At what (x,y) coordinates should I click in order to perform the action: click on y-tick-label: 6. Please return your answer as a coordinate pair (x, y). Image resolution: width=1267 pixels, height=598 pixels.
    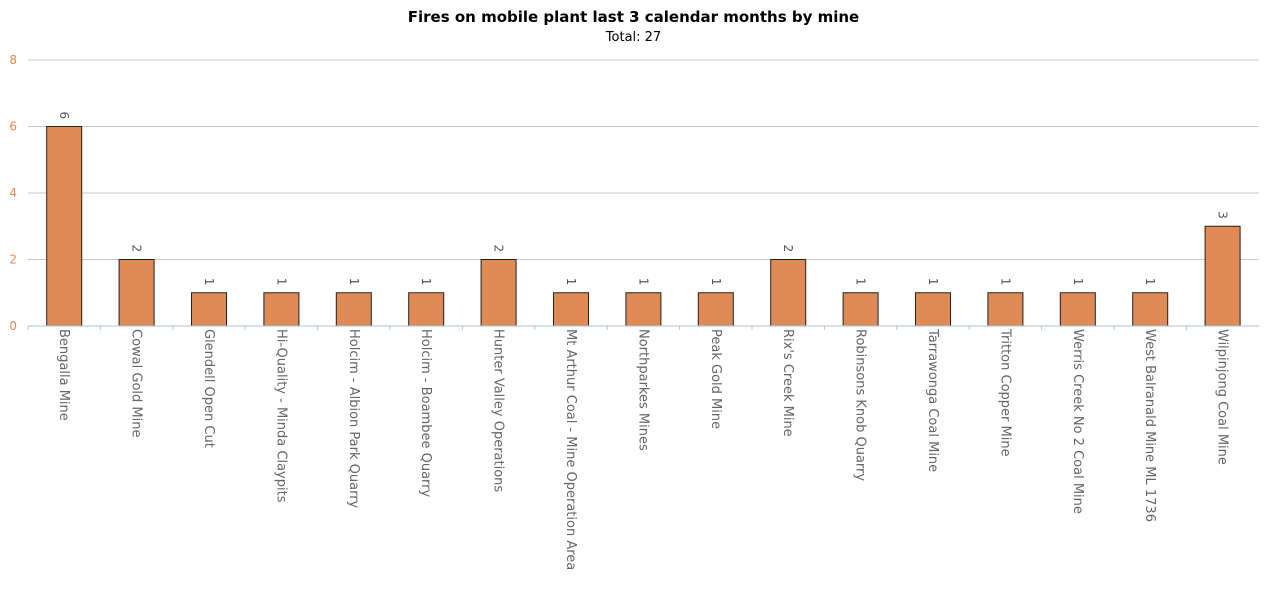
    Looking at the image, I should click on (13, 127).